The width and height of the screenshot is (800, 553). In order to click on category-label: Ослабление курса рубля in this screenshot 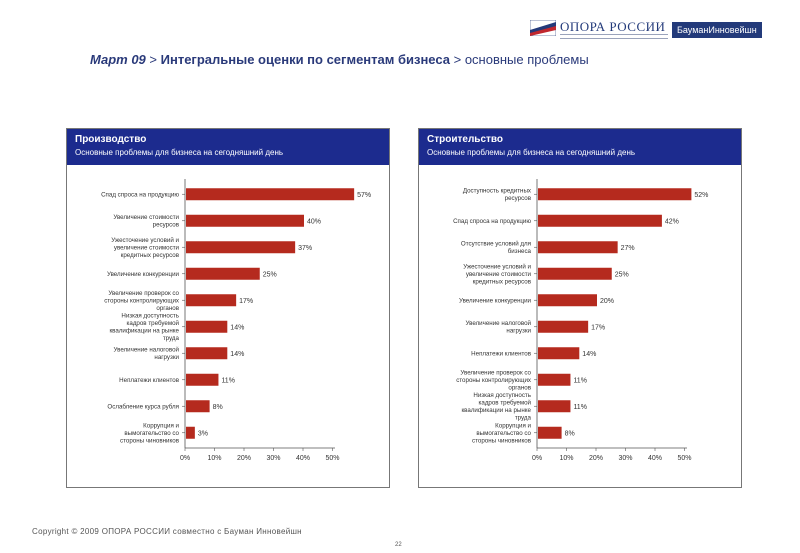, I will do `click(143, 406)`.